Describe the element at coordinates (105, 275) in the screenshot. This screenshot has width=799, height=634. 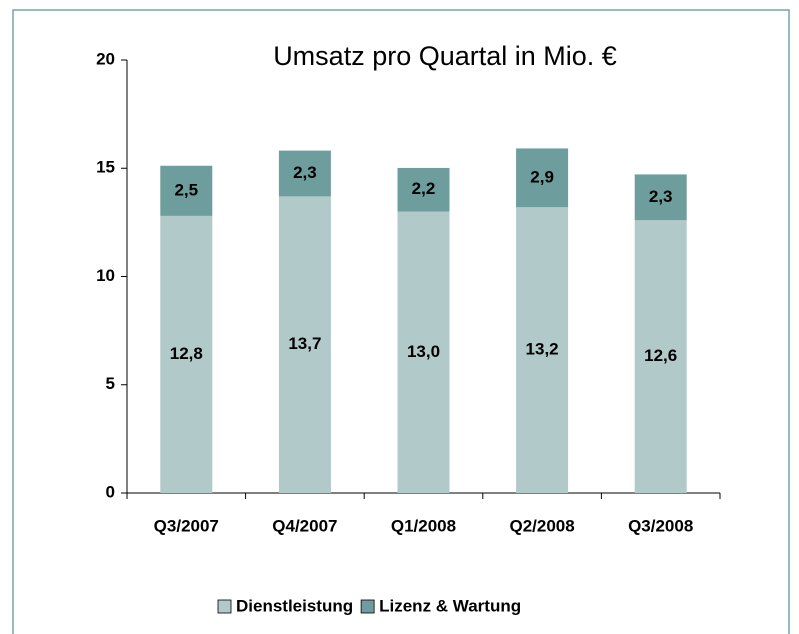
I see `y-tick-label: 10` at that location.